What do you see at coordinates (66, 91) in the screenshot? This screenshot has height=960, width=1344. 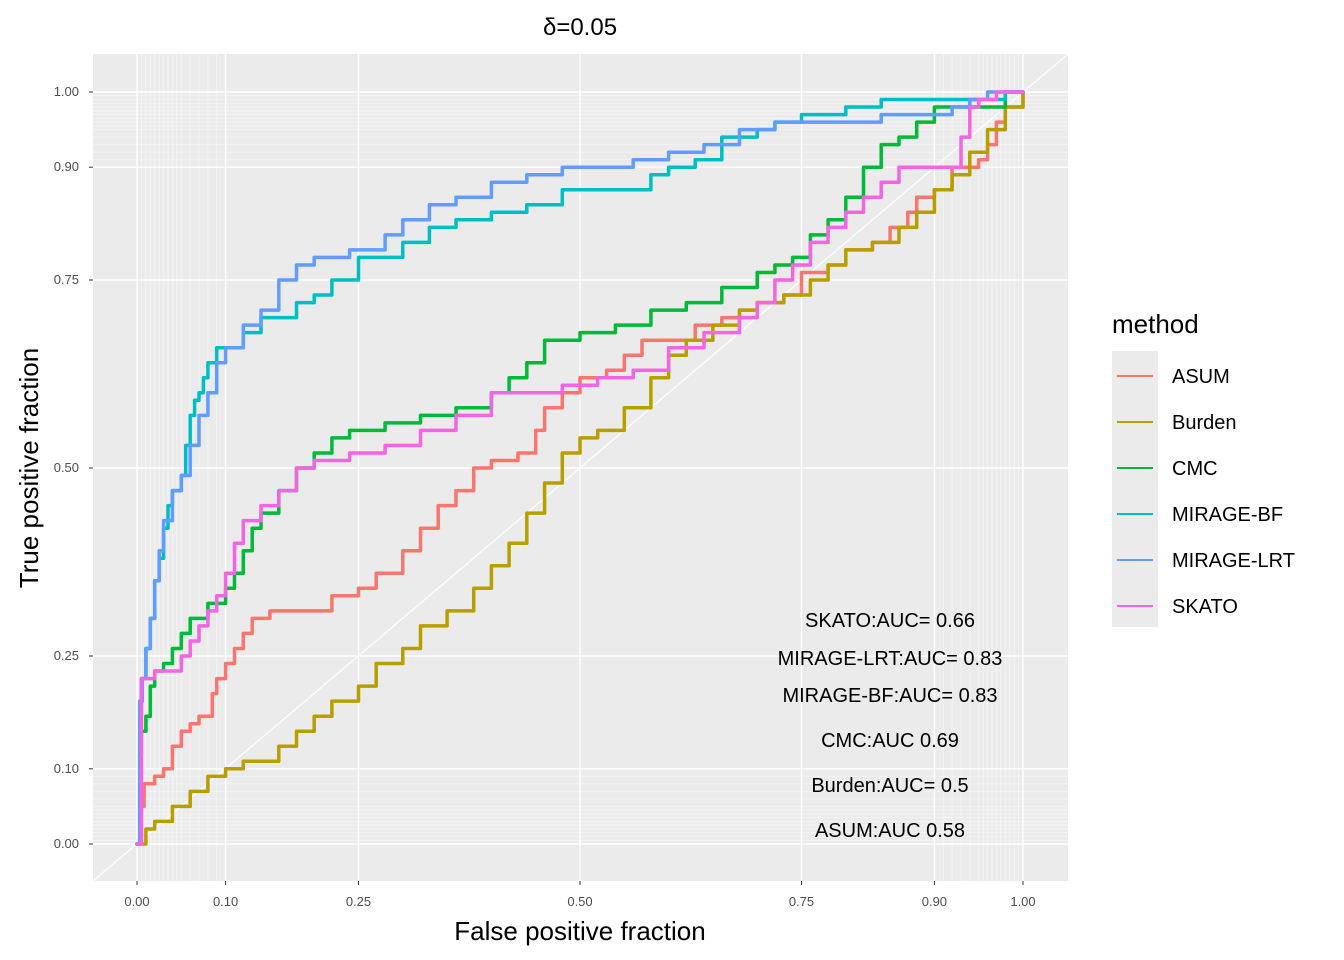 I see `y-tick-label: 1.00` at bounding box center [66, 91].